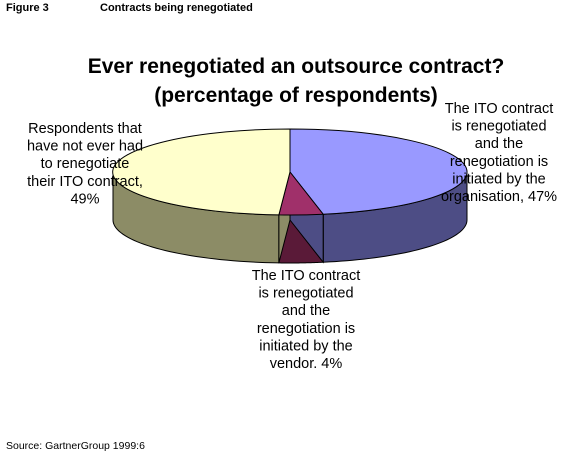 This screenshot has width=580, height=457. I want to click on slice-label-3-line-4: their ITO contract,, so click(85, 182).